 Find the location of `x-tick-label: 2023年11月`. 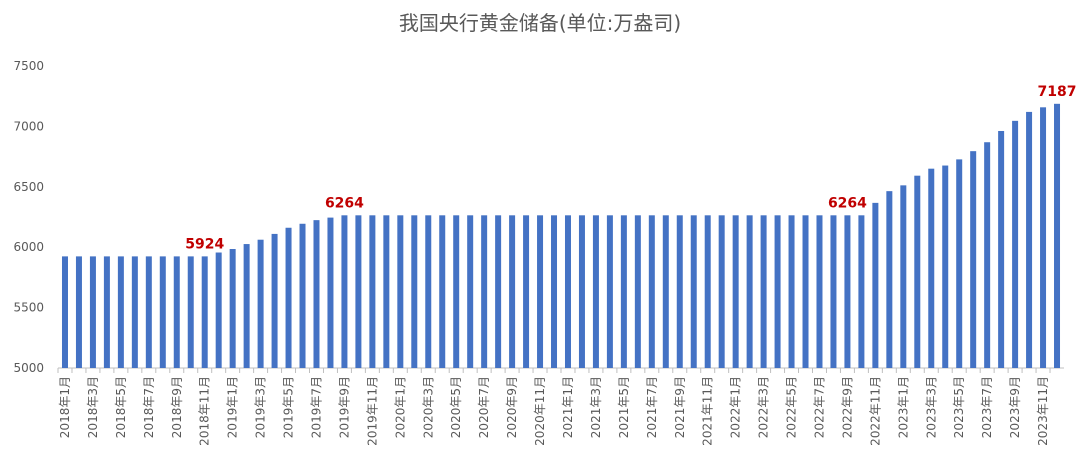

x-tick-label: 2023年11月 is located at coordinates (1043, 411).